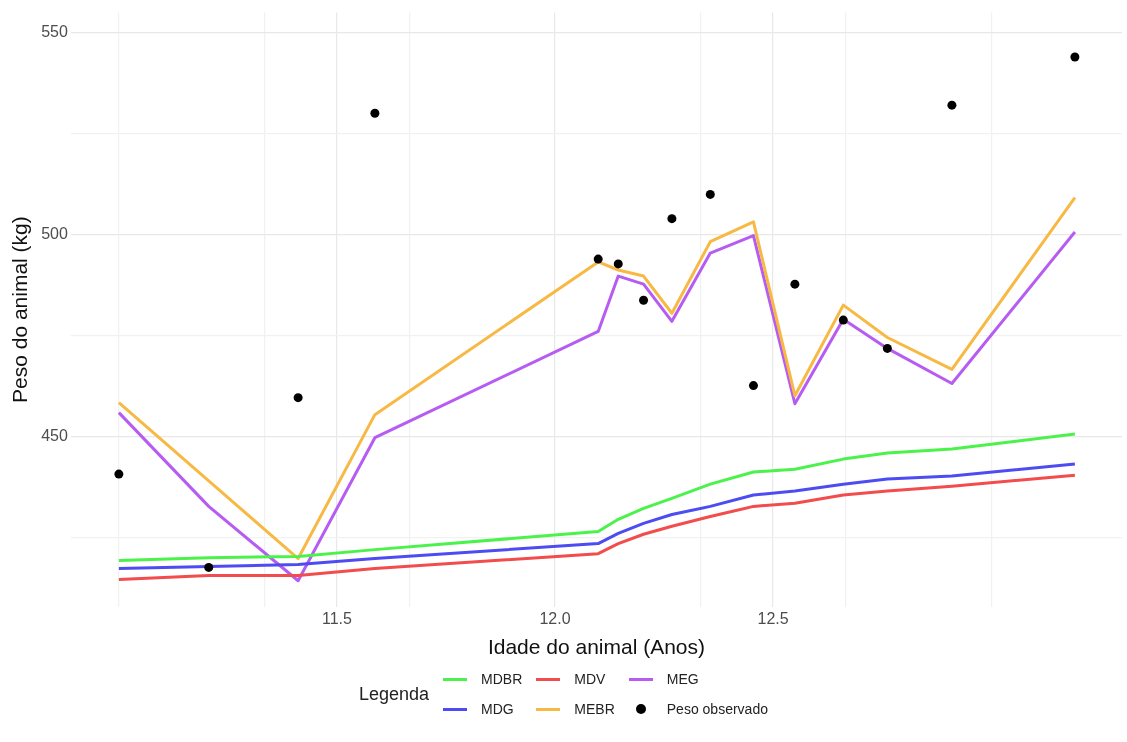  Describe the element at coordinates (594, 709) in the screenshot. I see `legend-label: MEBR` at that location.